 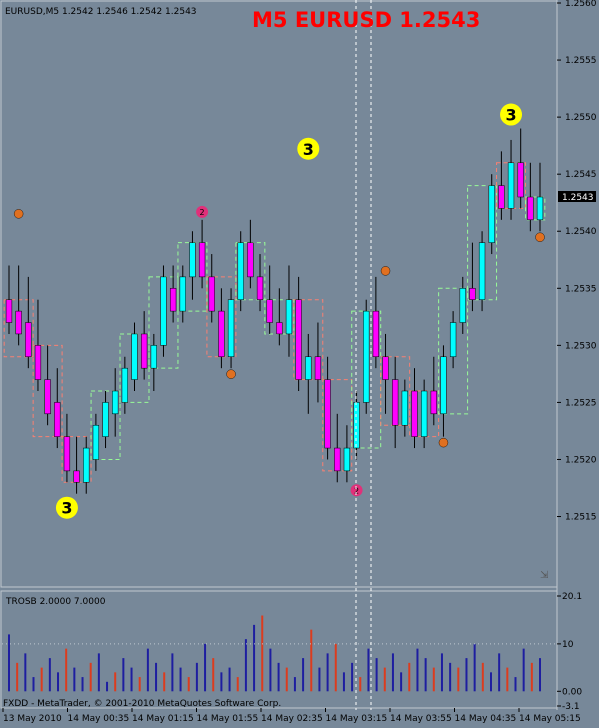 I want to click on scroll-shift-icon: ⇲, so click(x=544, y=575).